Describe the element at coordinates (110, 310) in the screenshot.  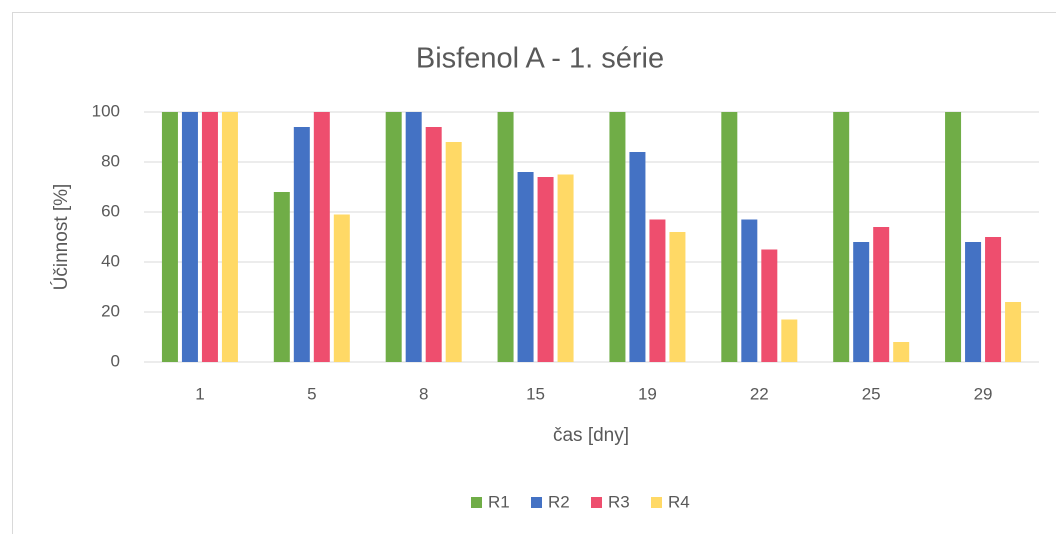
I see `y-tick-label: 20` at that location.